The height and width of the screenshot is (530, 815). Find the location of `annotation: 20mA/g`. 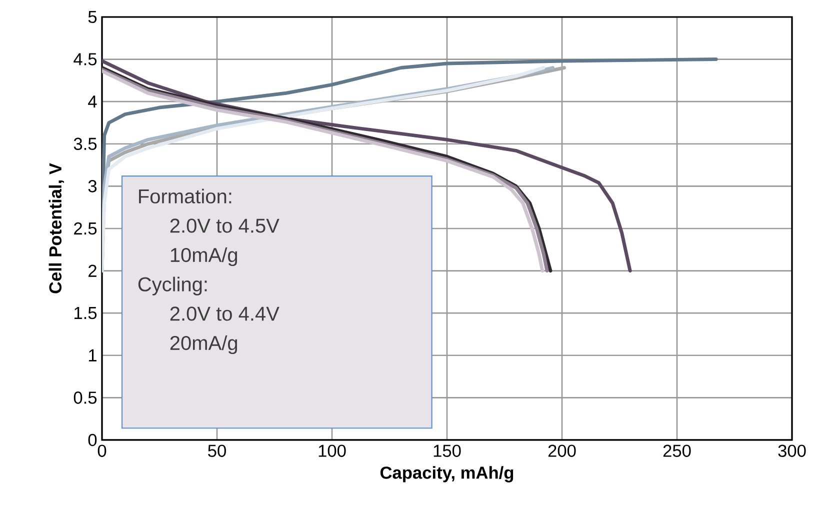

annotation: 20mA/g is located at coordinates (204, 344).